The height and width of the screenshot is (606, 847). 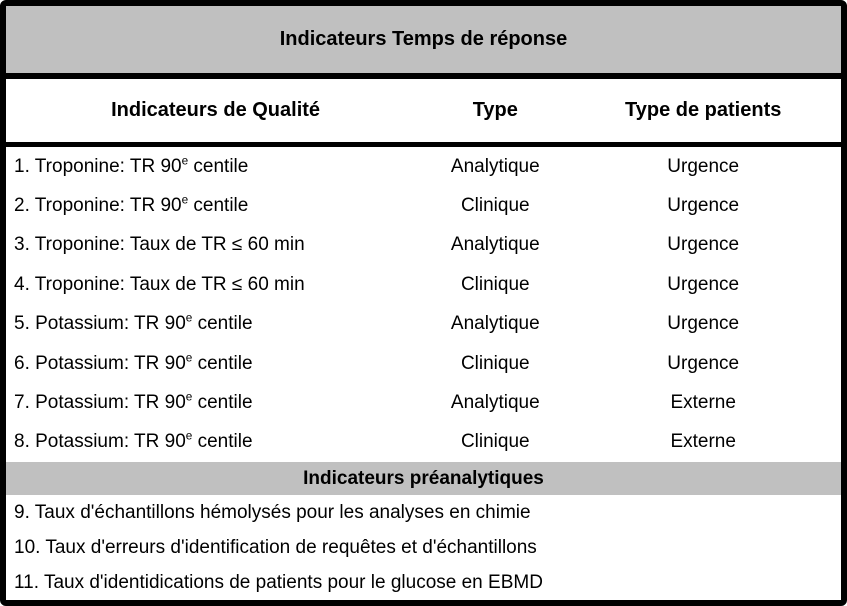 I want to click on indicator-text: 7. Potassium: TR 90, so click(x=100, y=402).